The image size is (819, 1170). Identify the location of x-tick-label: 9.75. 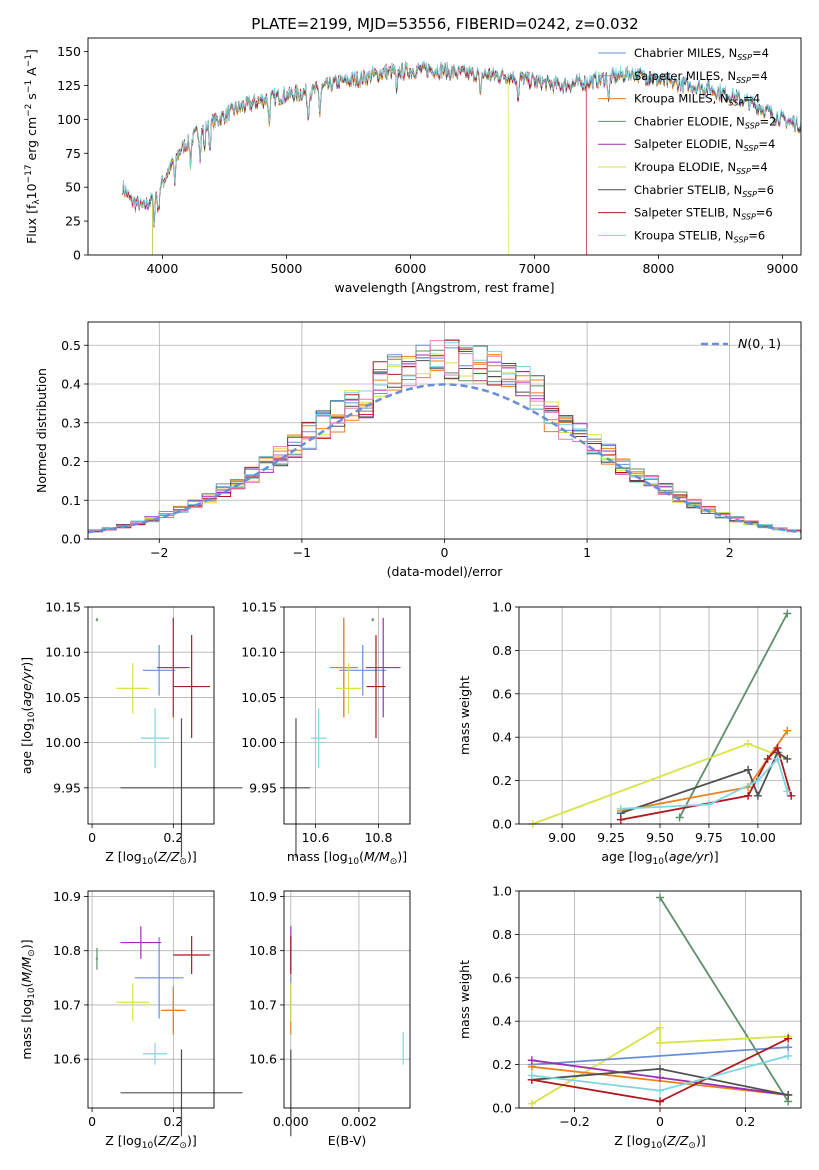
(709, 837).